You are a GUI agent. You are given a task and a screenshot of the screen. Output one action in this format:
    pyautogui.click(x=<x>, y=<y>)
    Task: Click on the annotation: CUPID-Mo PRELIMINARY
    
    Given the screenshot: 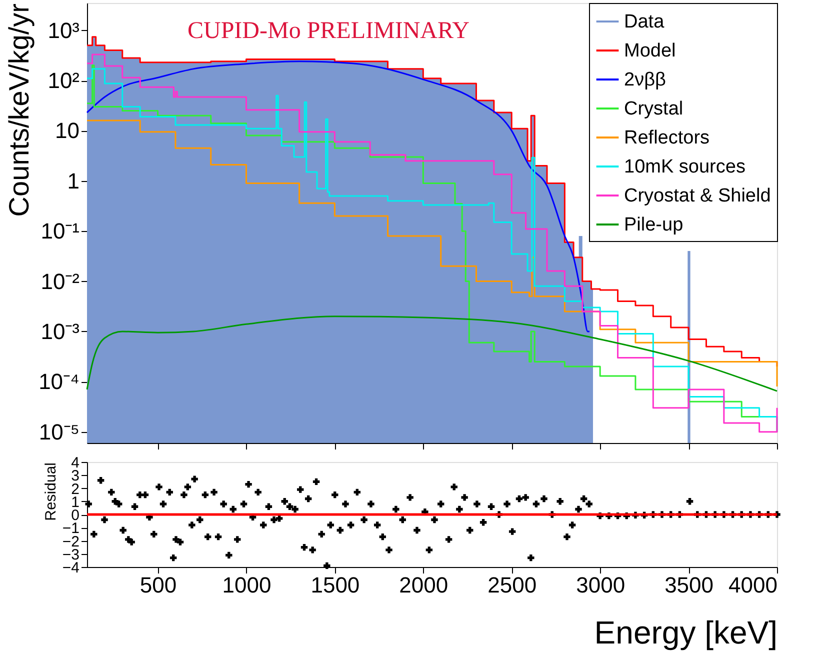 What is the action you would take?
    pyautogui.click(x=328, y=31)
    